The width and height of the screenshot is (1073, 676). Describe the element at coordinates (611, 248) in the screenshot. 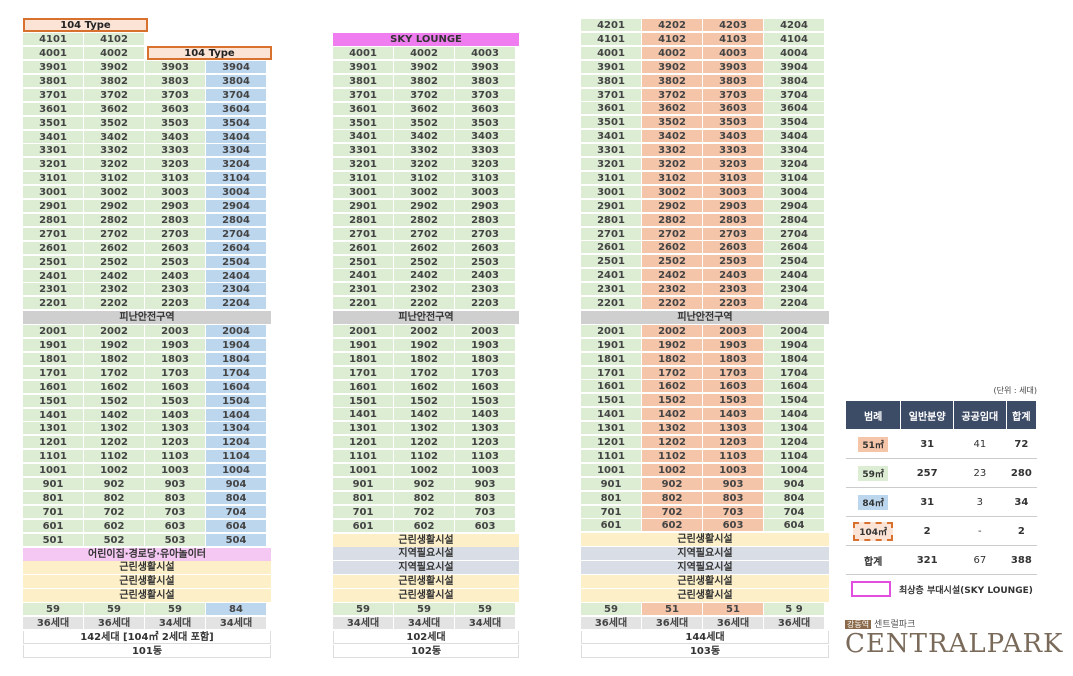

I see `unit-cell: 2601` at that location.